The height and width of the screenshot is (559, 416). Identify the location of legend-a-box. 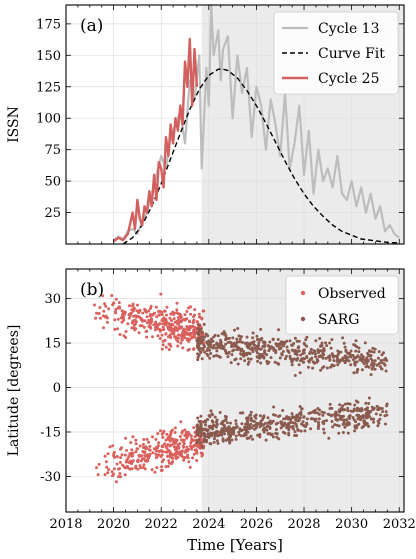
(336, 53).